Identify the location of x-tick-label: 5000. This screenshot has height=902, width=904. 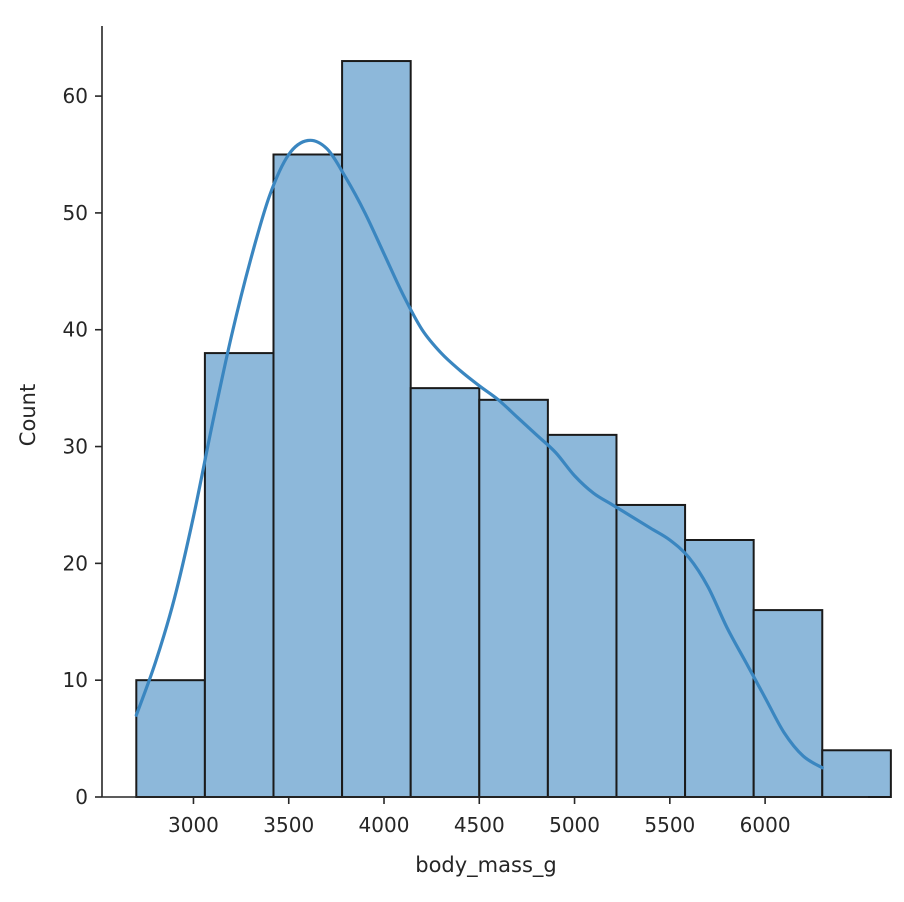
(574, 825).